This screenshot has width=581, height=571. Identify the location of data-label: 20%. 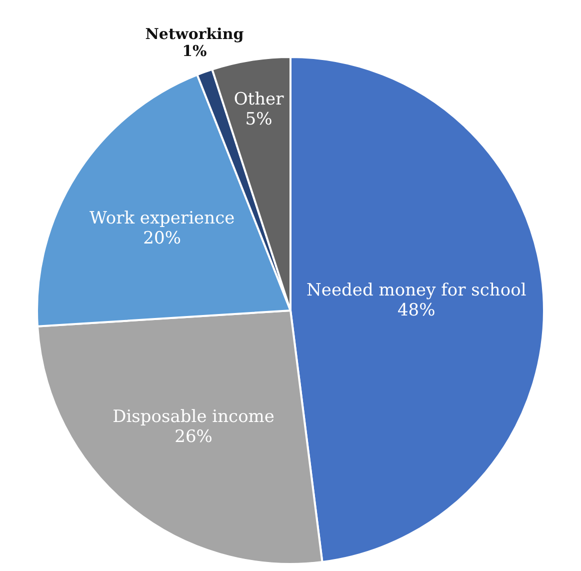
(162, 238).